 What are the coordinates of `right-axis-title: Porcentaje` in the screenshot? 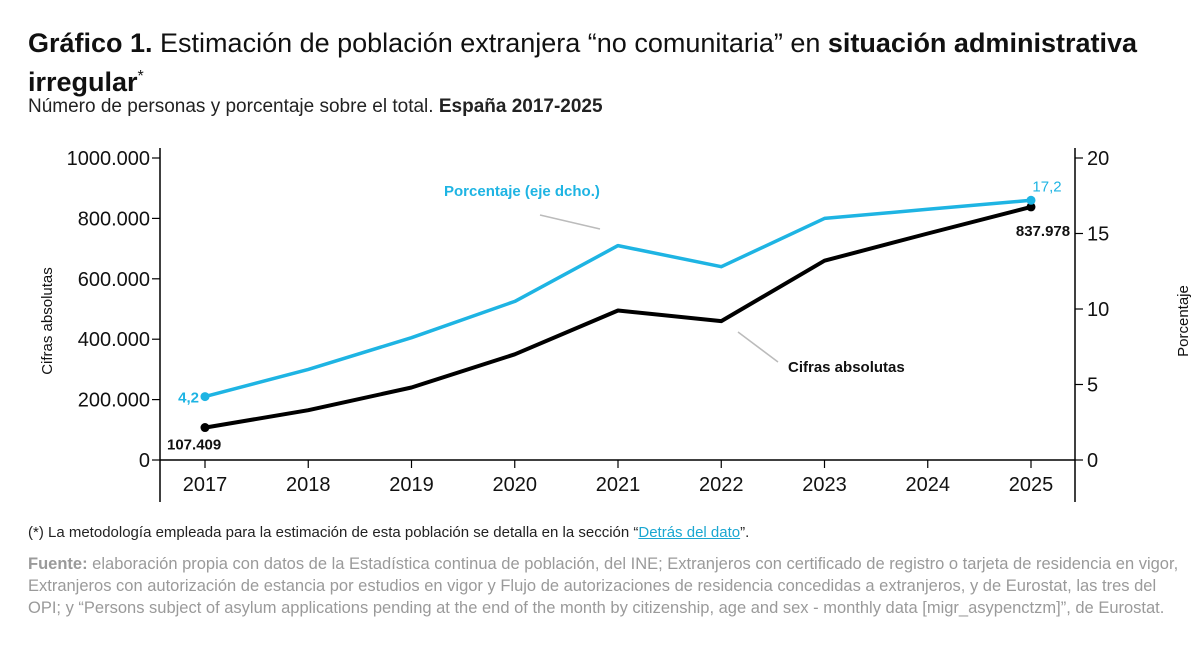 It's located at (1183, 321).